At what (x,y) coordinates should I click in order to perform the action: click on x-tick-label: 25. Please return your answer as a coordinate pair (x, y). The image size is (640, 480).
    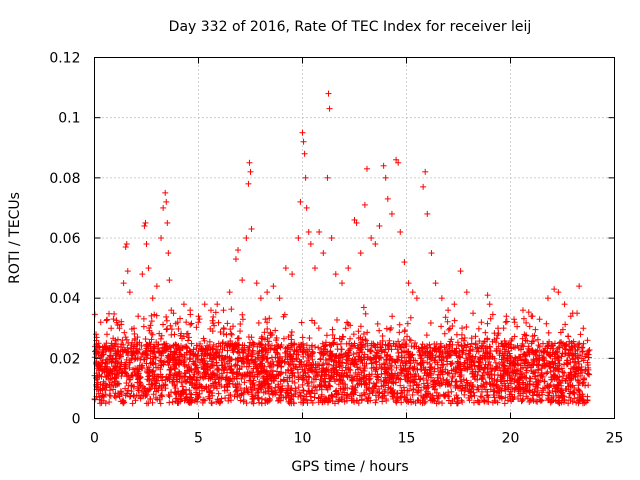
    Looking at the image, I should click on (615, 439).